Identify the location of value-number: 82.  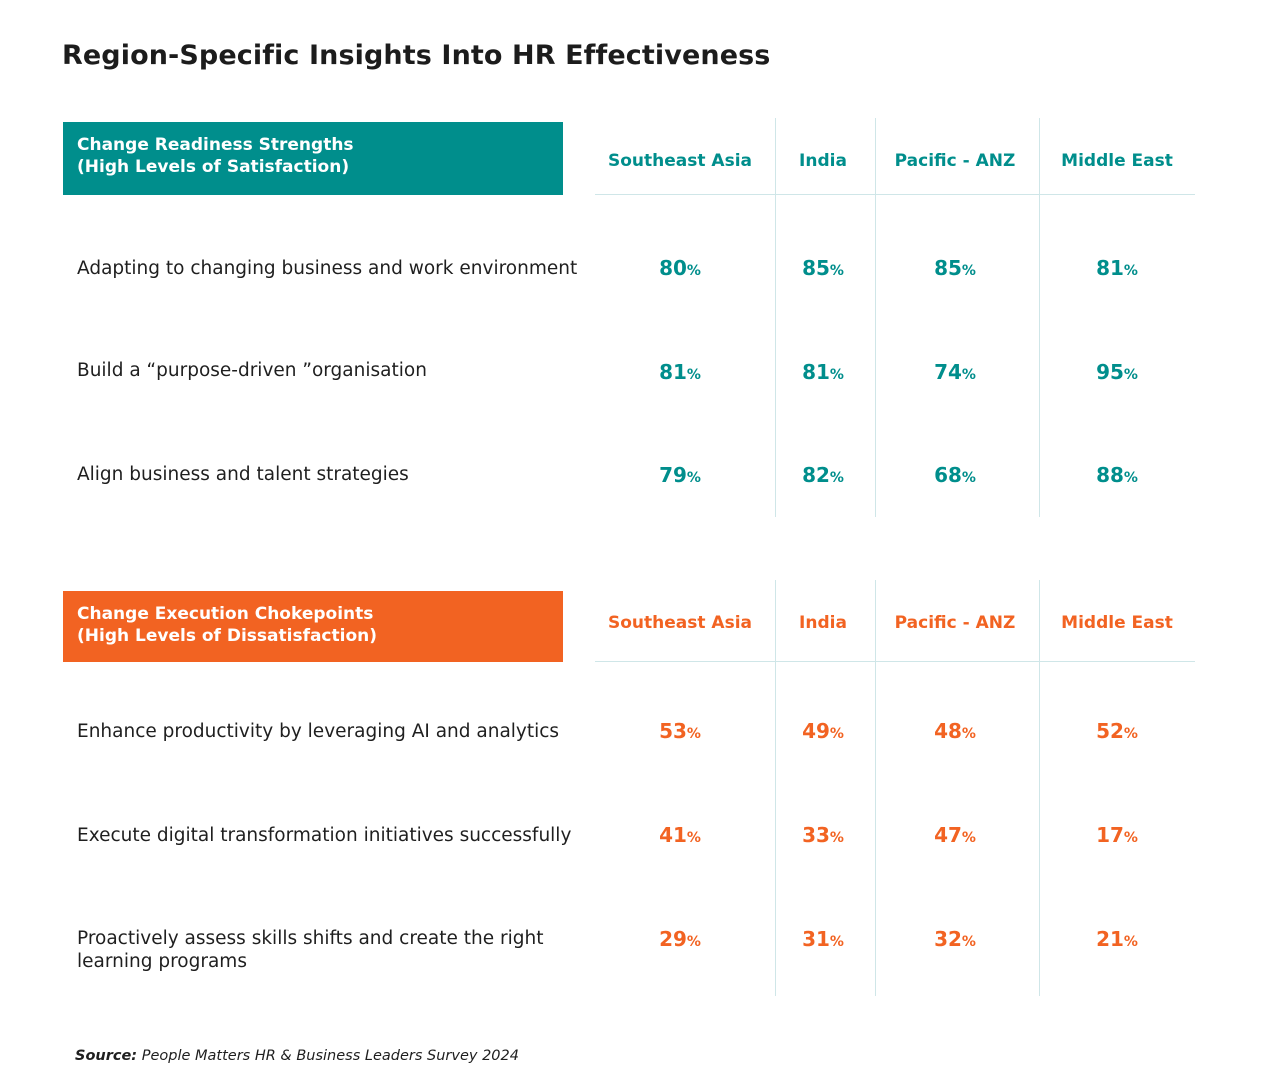
(816, 475).